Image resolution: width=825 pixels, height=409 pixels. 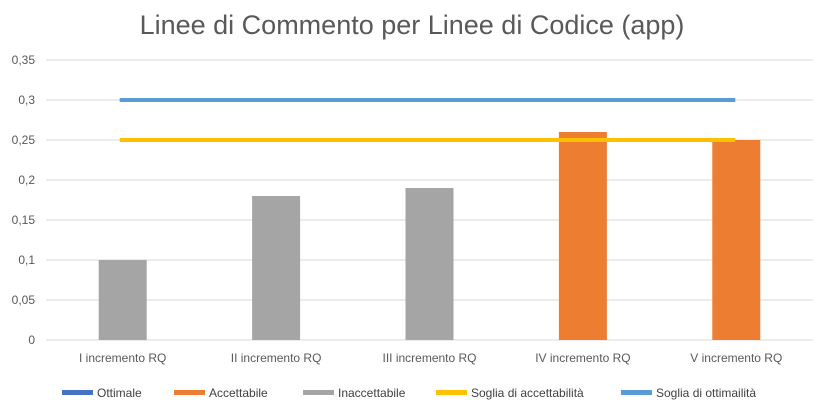 I want to click on y-tick-label: 0,05, so click(x=24, y=300).